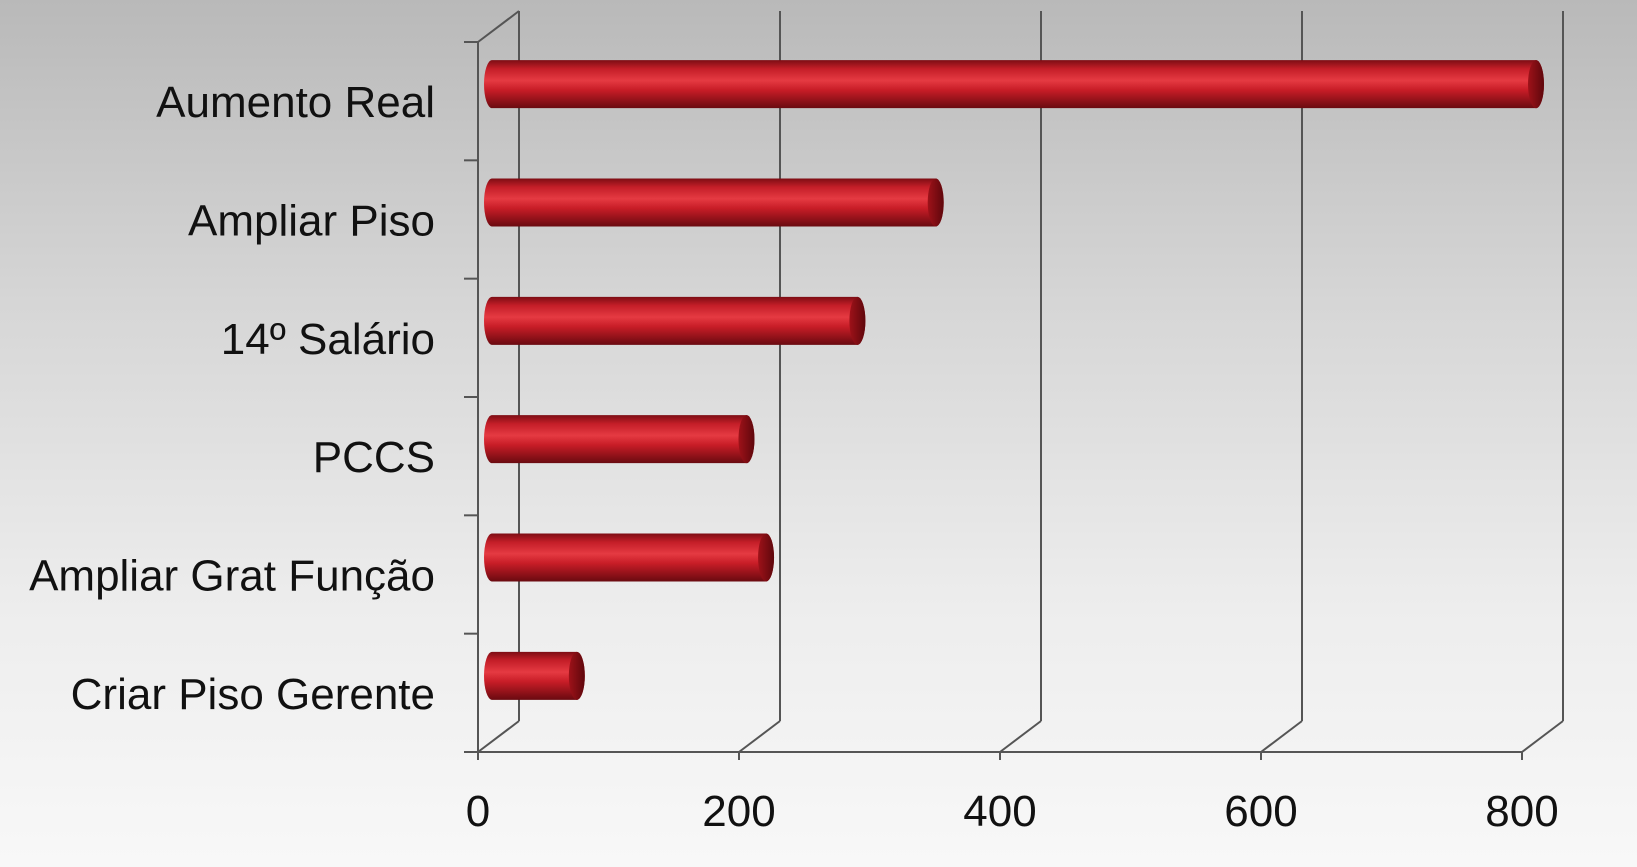  I want to click on category-label: Criar Piso Gerente, so click(253, 694).